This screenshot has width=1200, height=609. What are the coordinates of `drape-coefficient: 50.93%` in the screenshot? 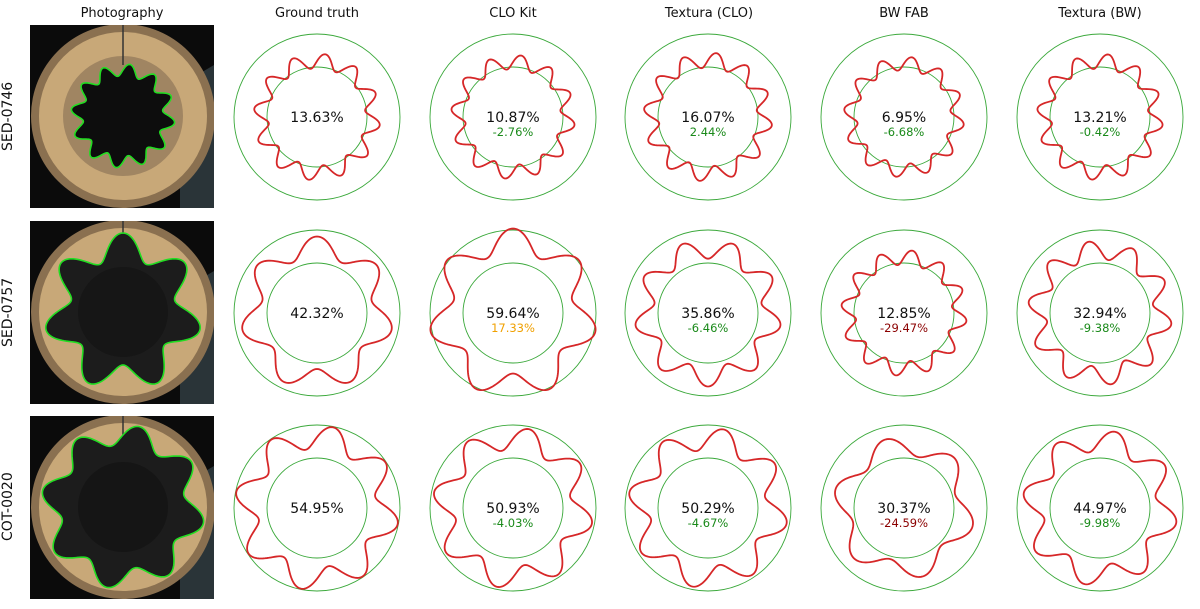 It's located at (512, 509).